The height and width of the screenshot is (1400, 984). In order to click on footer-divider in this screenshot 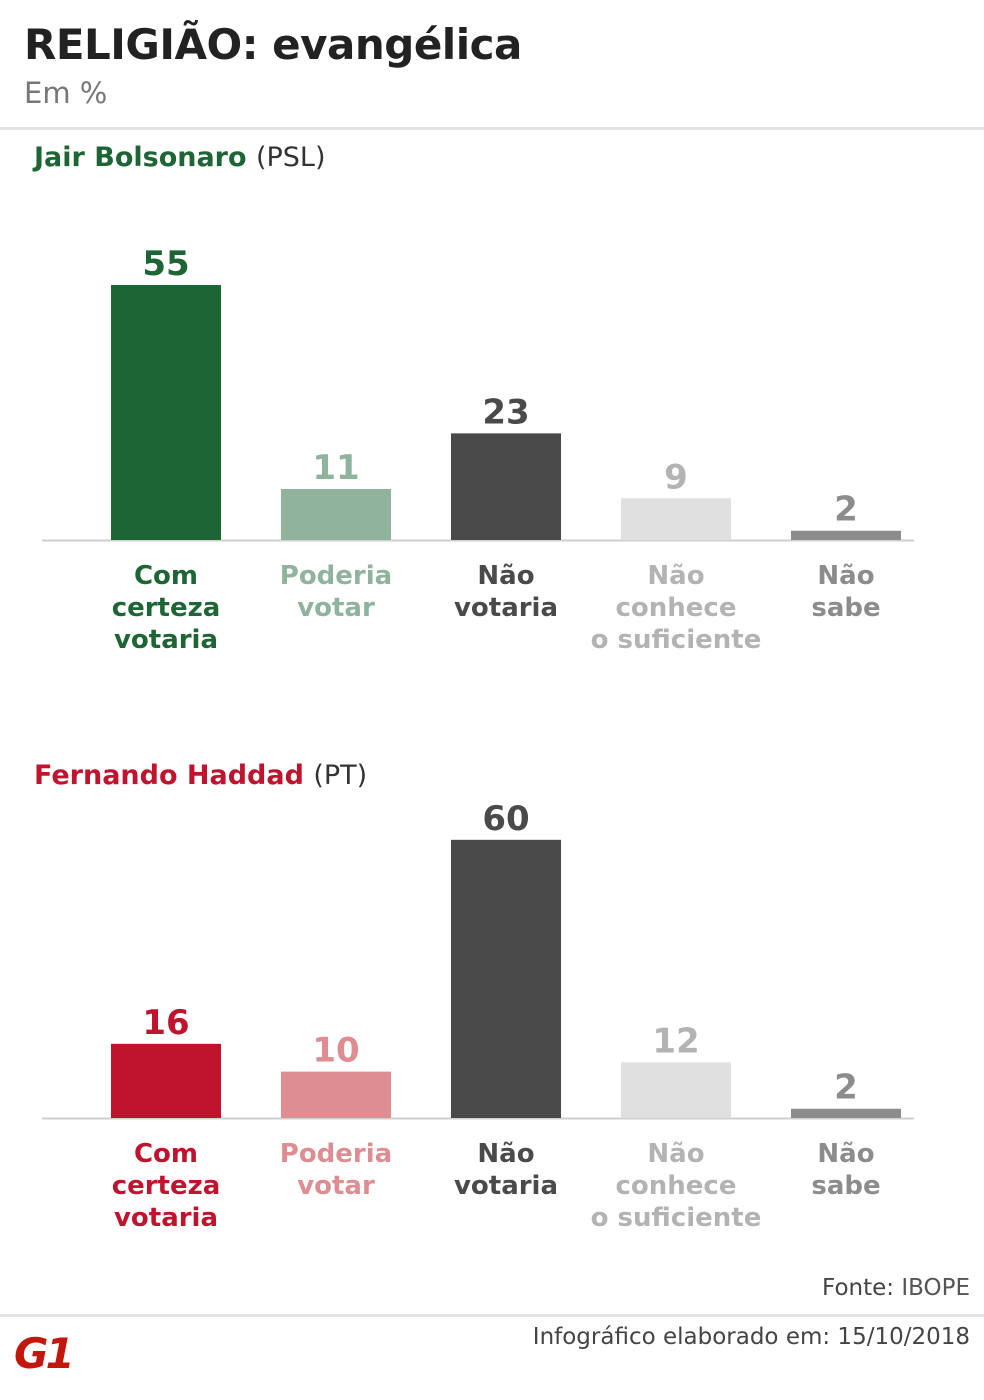, I will do `click(492, 1315)`.